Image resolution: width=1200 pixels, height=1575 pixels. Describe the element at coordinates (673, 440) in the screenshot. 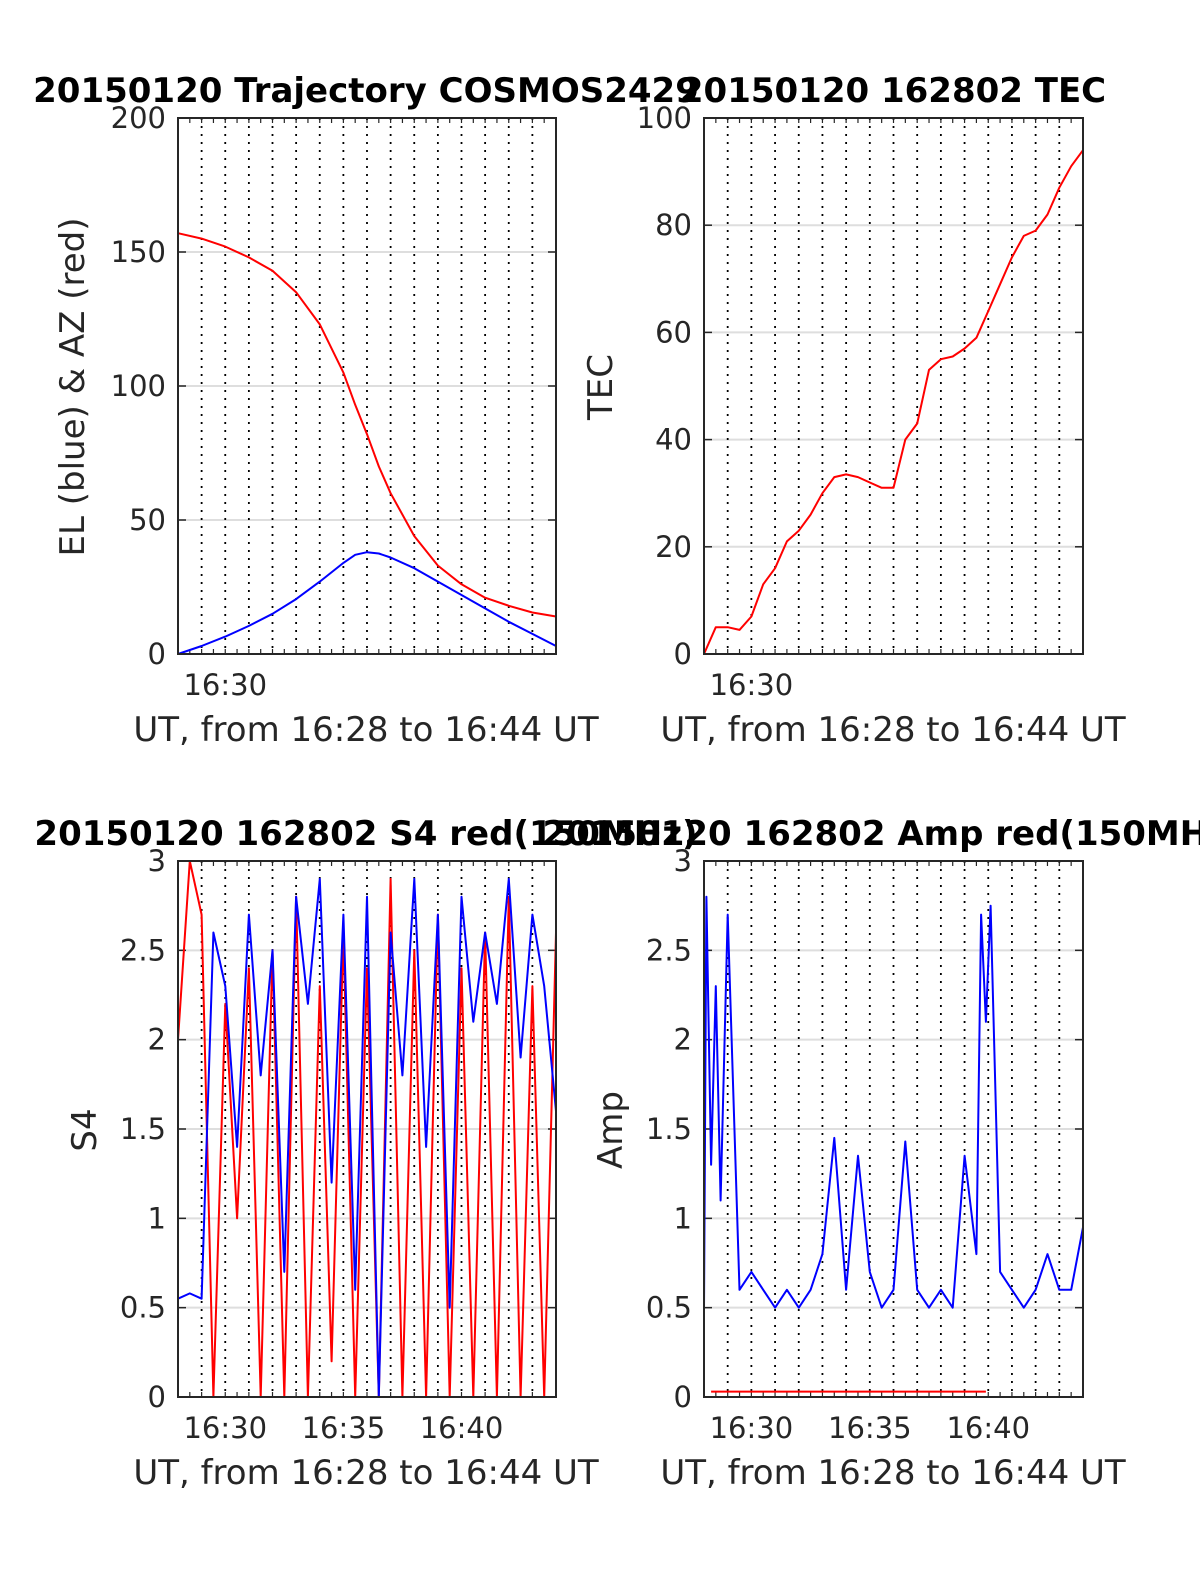

I see `y-tick-label: 40` at that location.